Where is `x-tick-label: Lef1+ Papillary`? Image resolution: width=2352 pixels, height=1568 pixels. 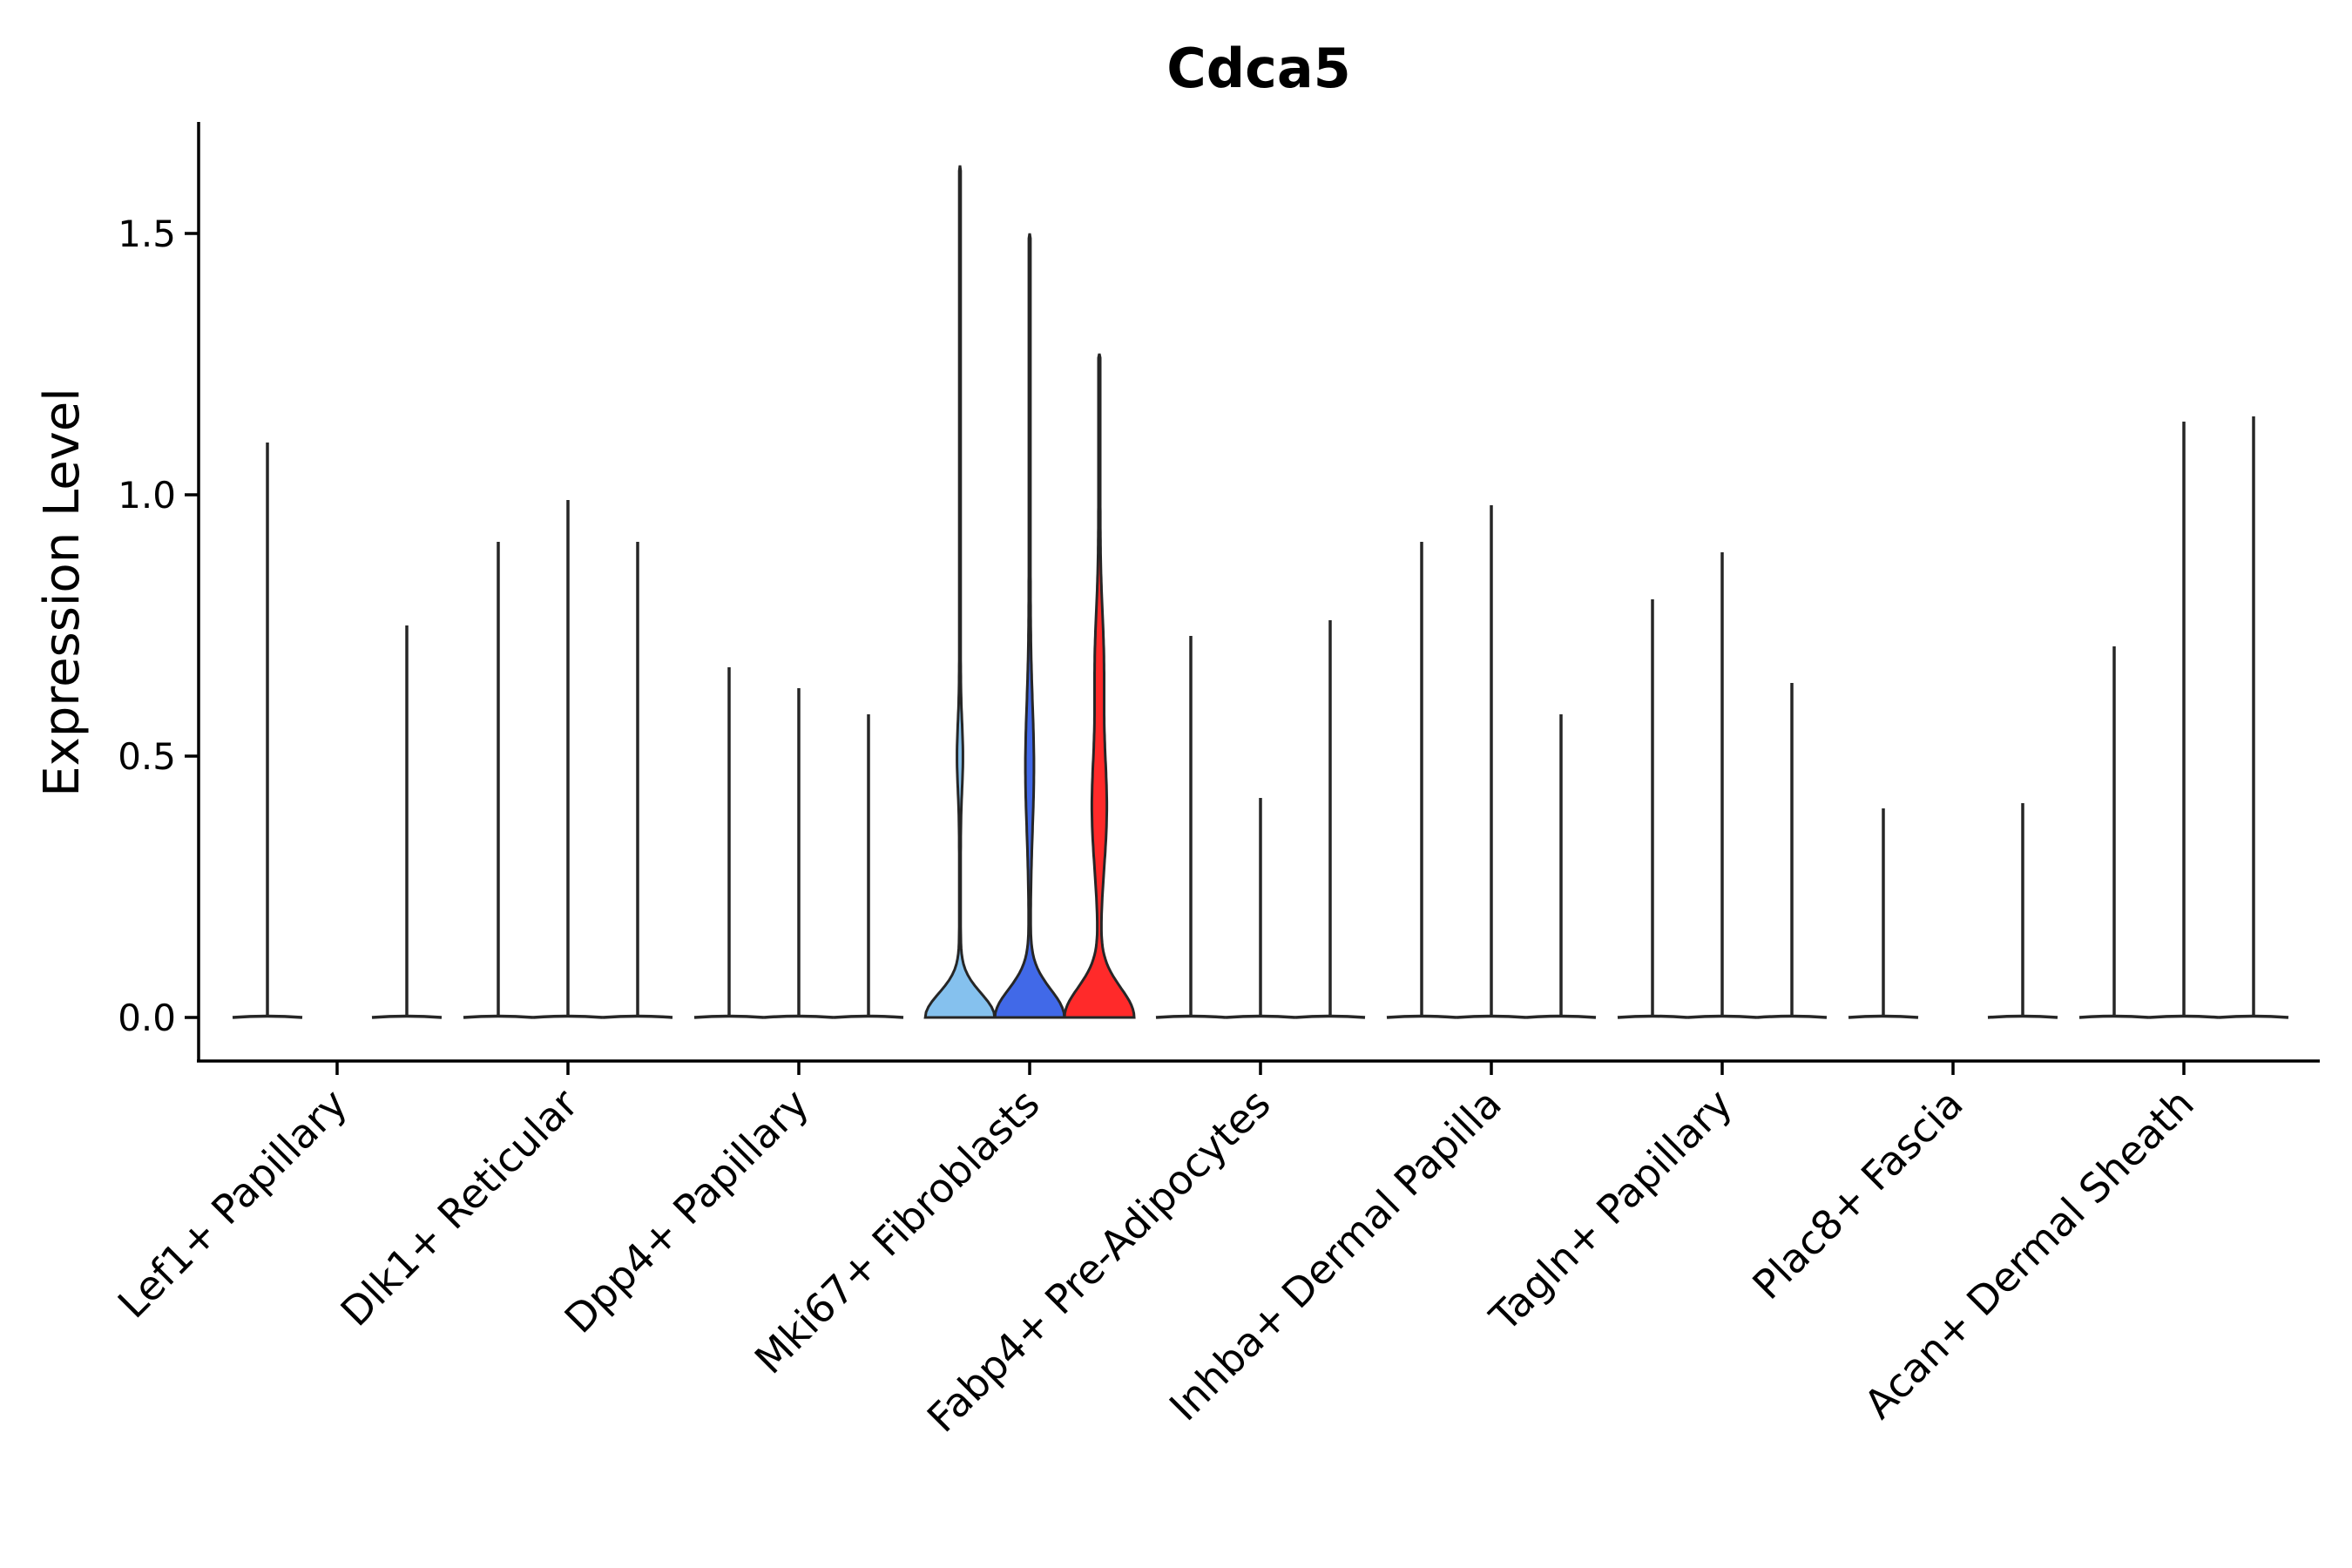 x-tick-label: Lef1+ Papillary is located at coordinates (233, 1204).